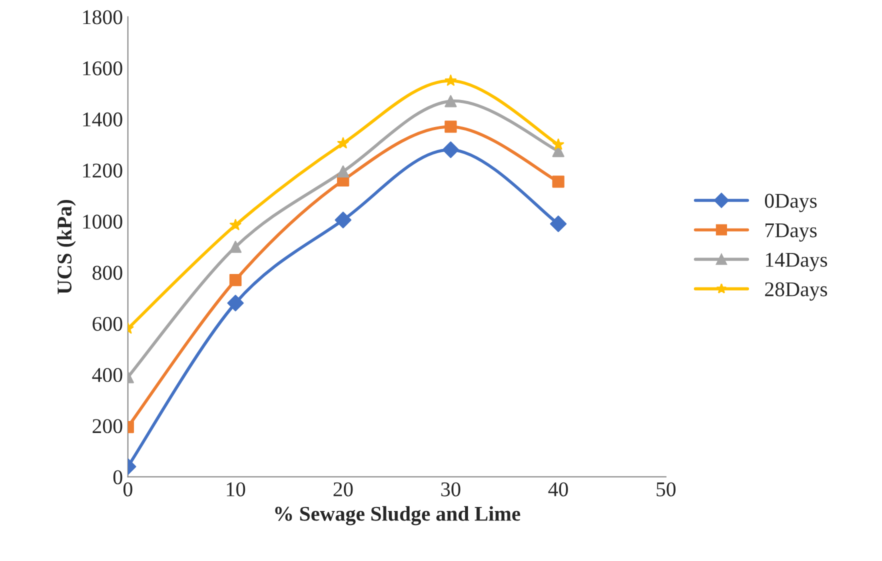 This screenshot has height=561, width=882. What do you see at coordinates (666, 489) in the screenshot?
I see `x-tick-label: 50` at bounding box center [666, 489].